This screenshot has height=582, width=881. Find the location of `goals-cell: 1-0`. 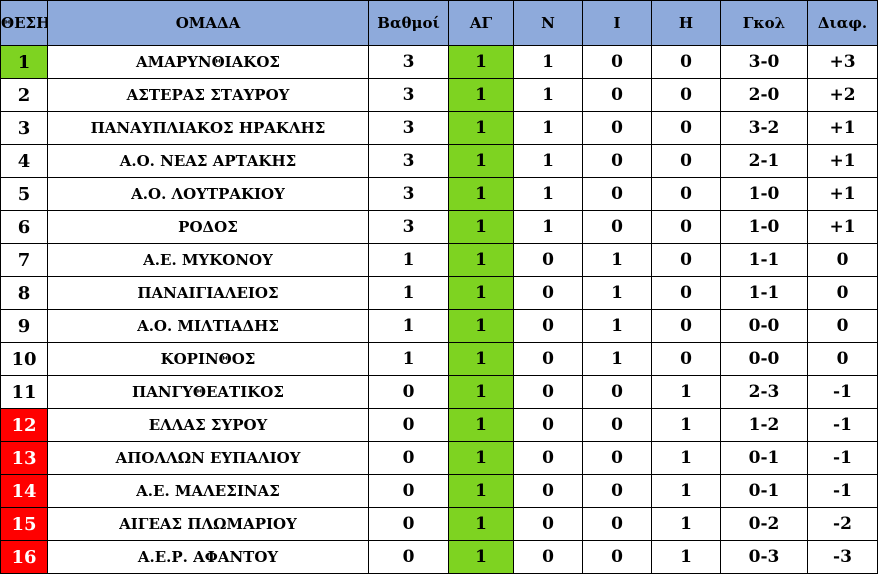

goals-cell: 1-0 is located at coordinates (764, 227).